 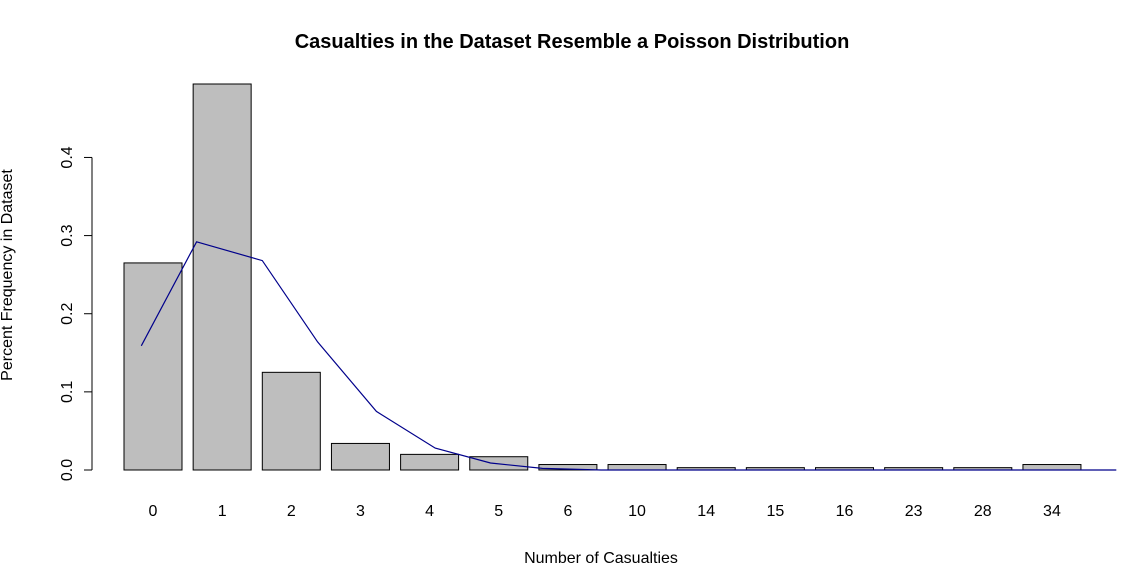 What do you see at coordinates (67, 235) in the screenshot?
I see `y-tick-label: 0.3` at bounding box center [67, 235].